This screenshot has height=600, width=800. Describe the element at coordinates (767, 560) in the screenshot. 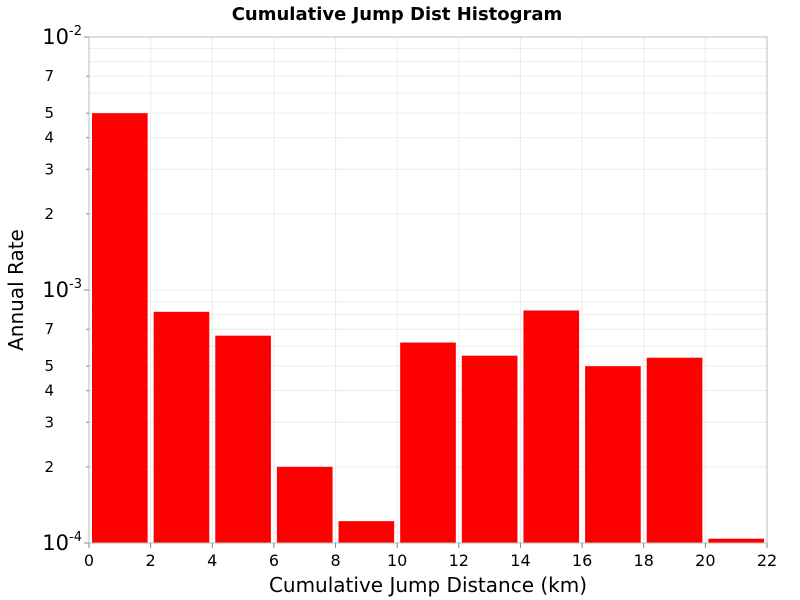

I see `x-tick-label: 22` at that location.